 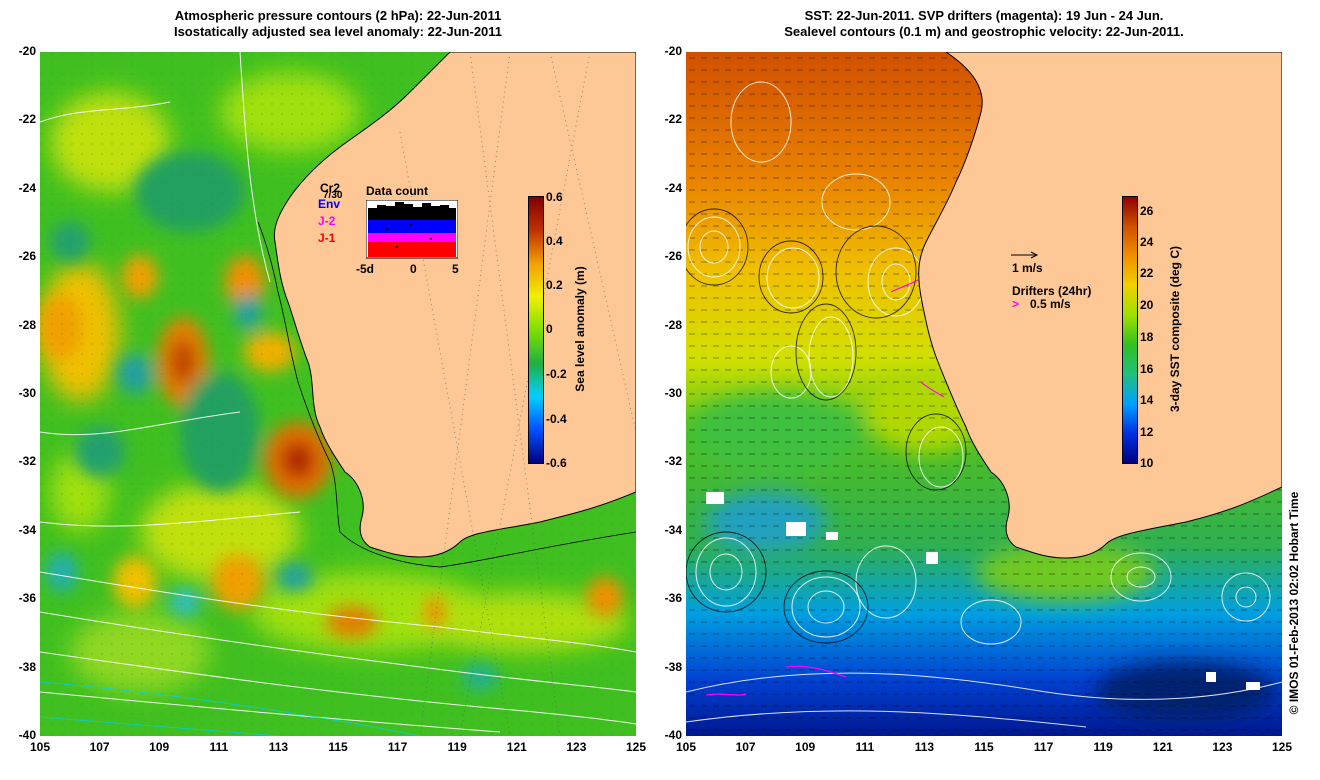 What do you see at coordinates (333, 195) in the screenshot?
I see `satellite-count: 7/30` at bounding box center [333, 195].